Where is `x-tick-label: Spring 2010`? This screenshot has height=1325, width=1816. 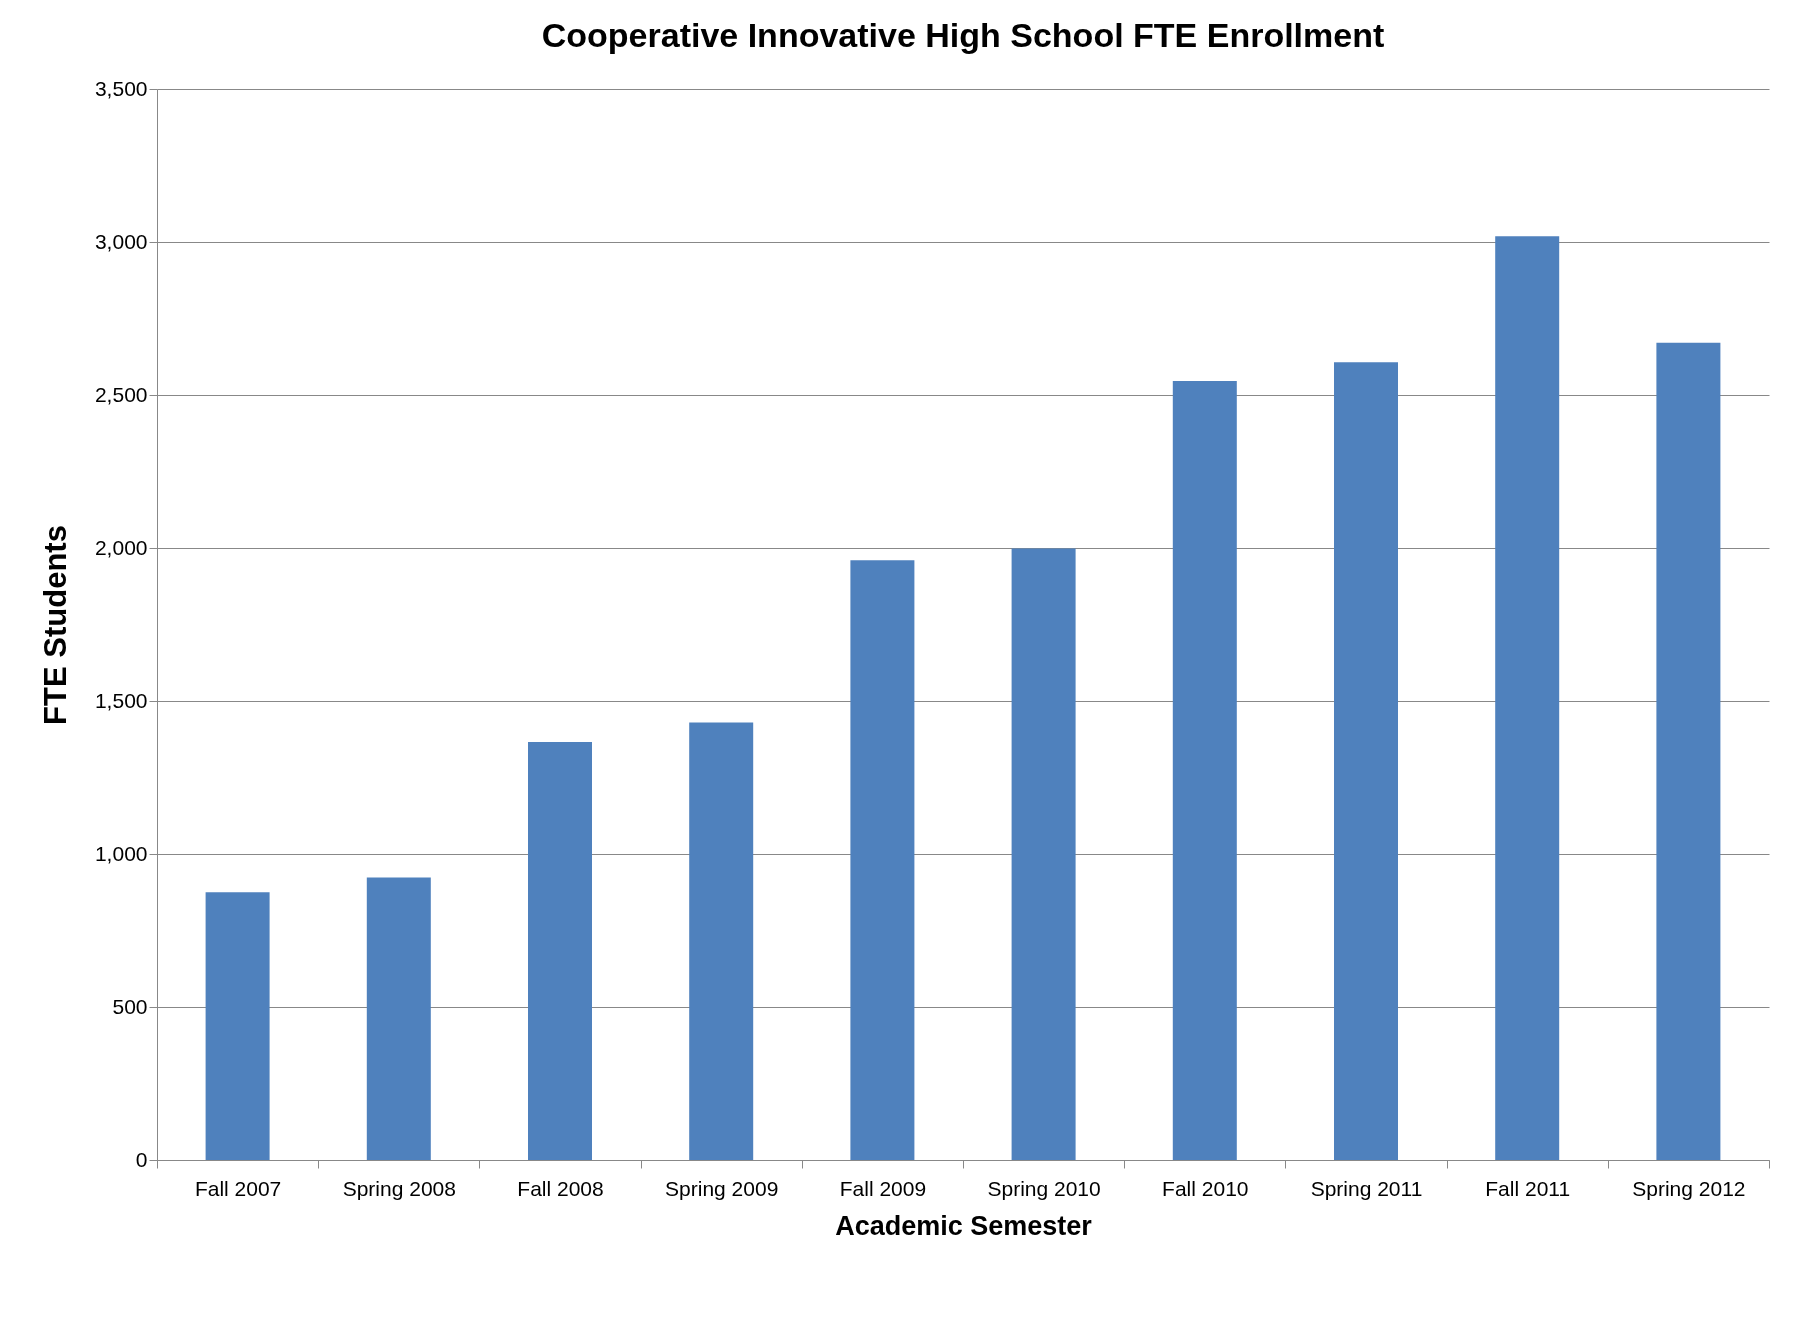 x-tick-label: Spring 2010 is located at coordinates (1044, 1188).